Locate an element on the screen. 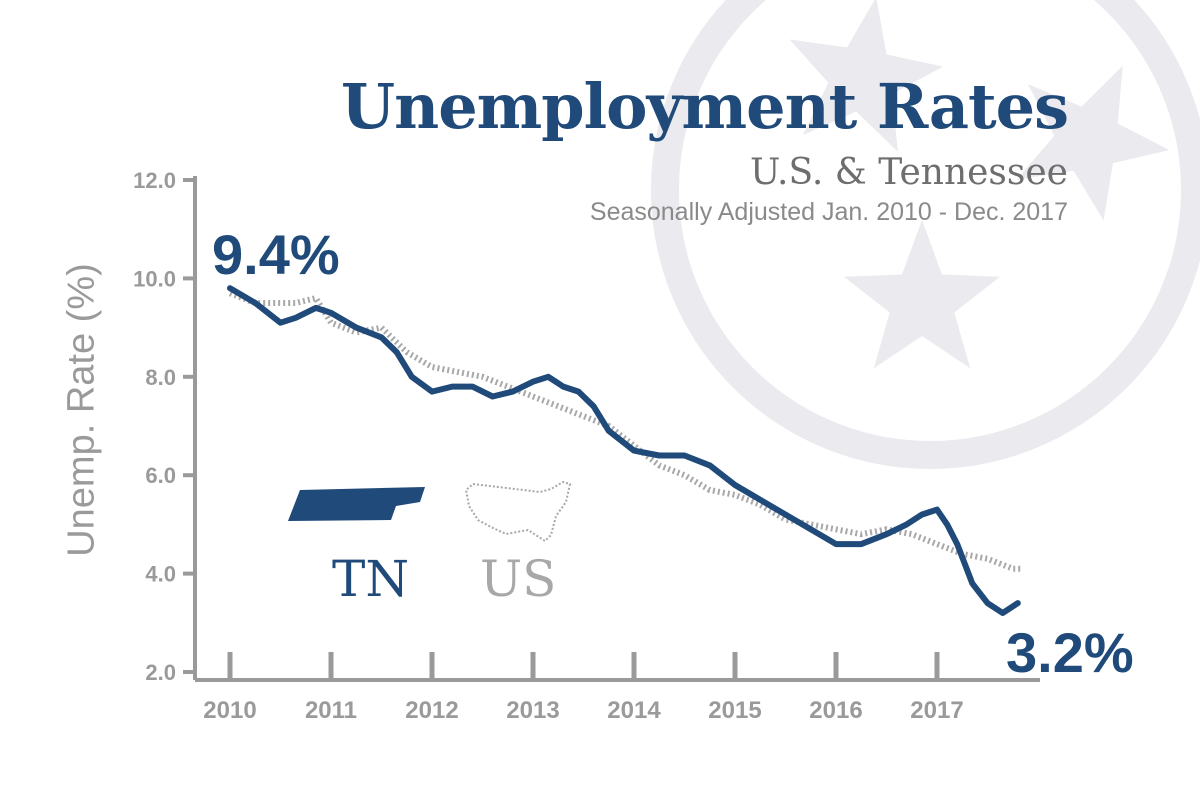 The image size is (1200, 800). x-tick-label: 2017 is located at coordinates (936, 710).